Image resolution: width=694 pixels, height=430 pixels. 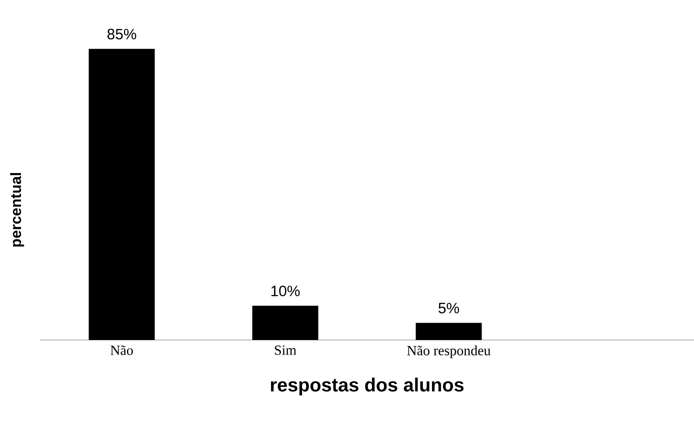 What do you see at coordinates (449, 352) in the screenshot?
I see `x-tick-label: Não respondeu` at bounding box center [449, 352].